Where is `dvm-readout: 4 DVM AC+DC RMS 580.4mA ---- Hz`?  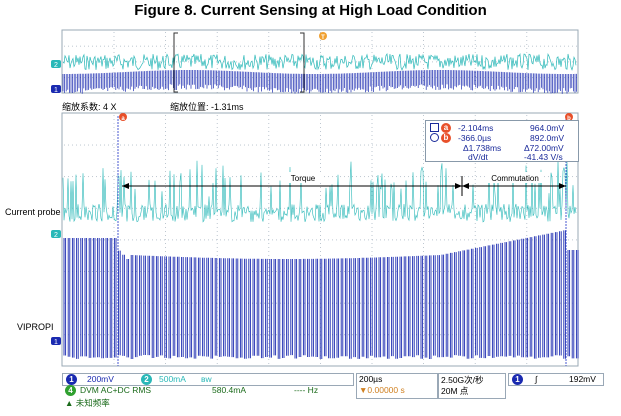 dvm-readout: 4 DVM AC+DC RMS 580.4mA ---- Hz is located at coordinates (207, 390).